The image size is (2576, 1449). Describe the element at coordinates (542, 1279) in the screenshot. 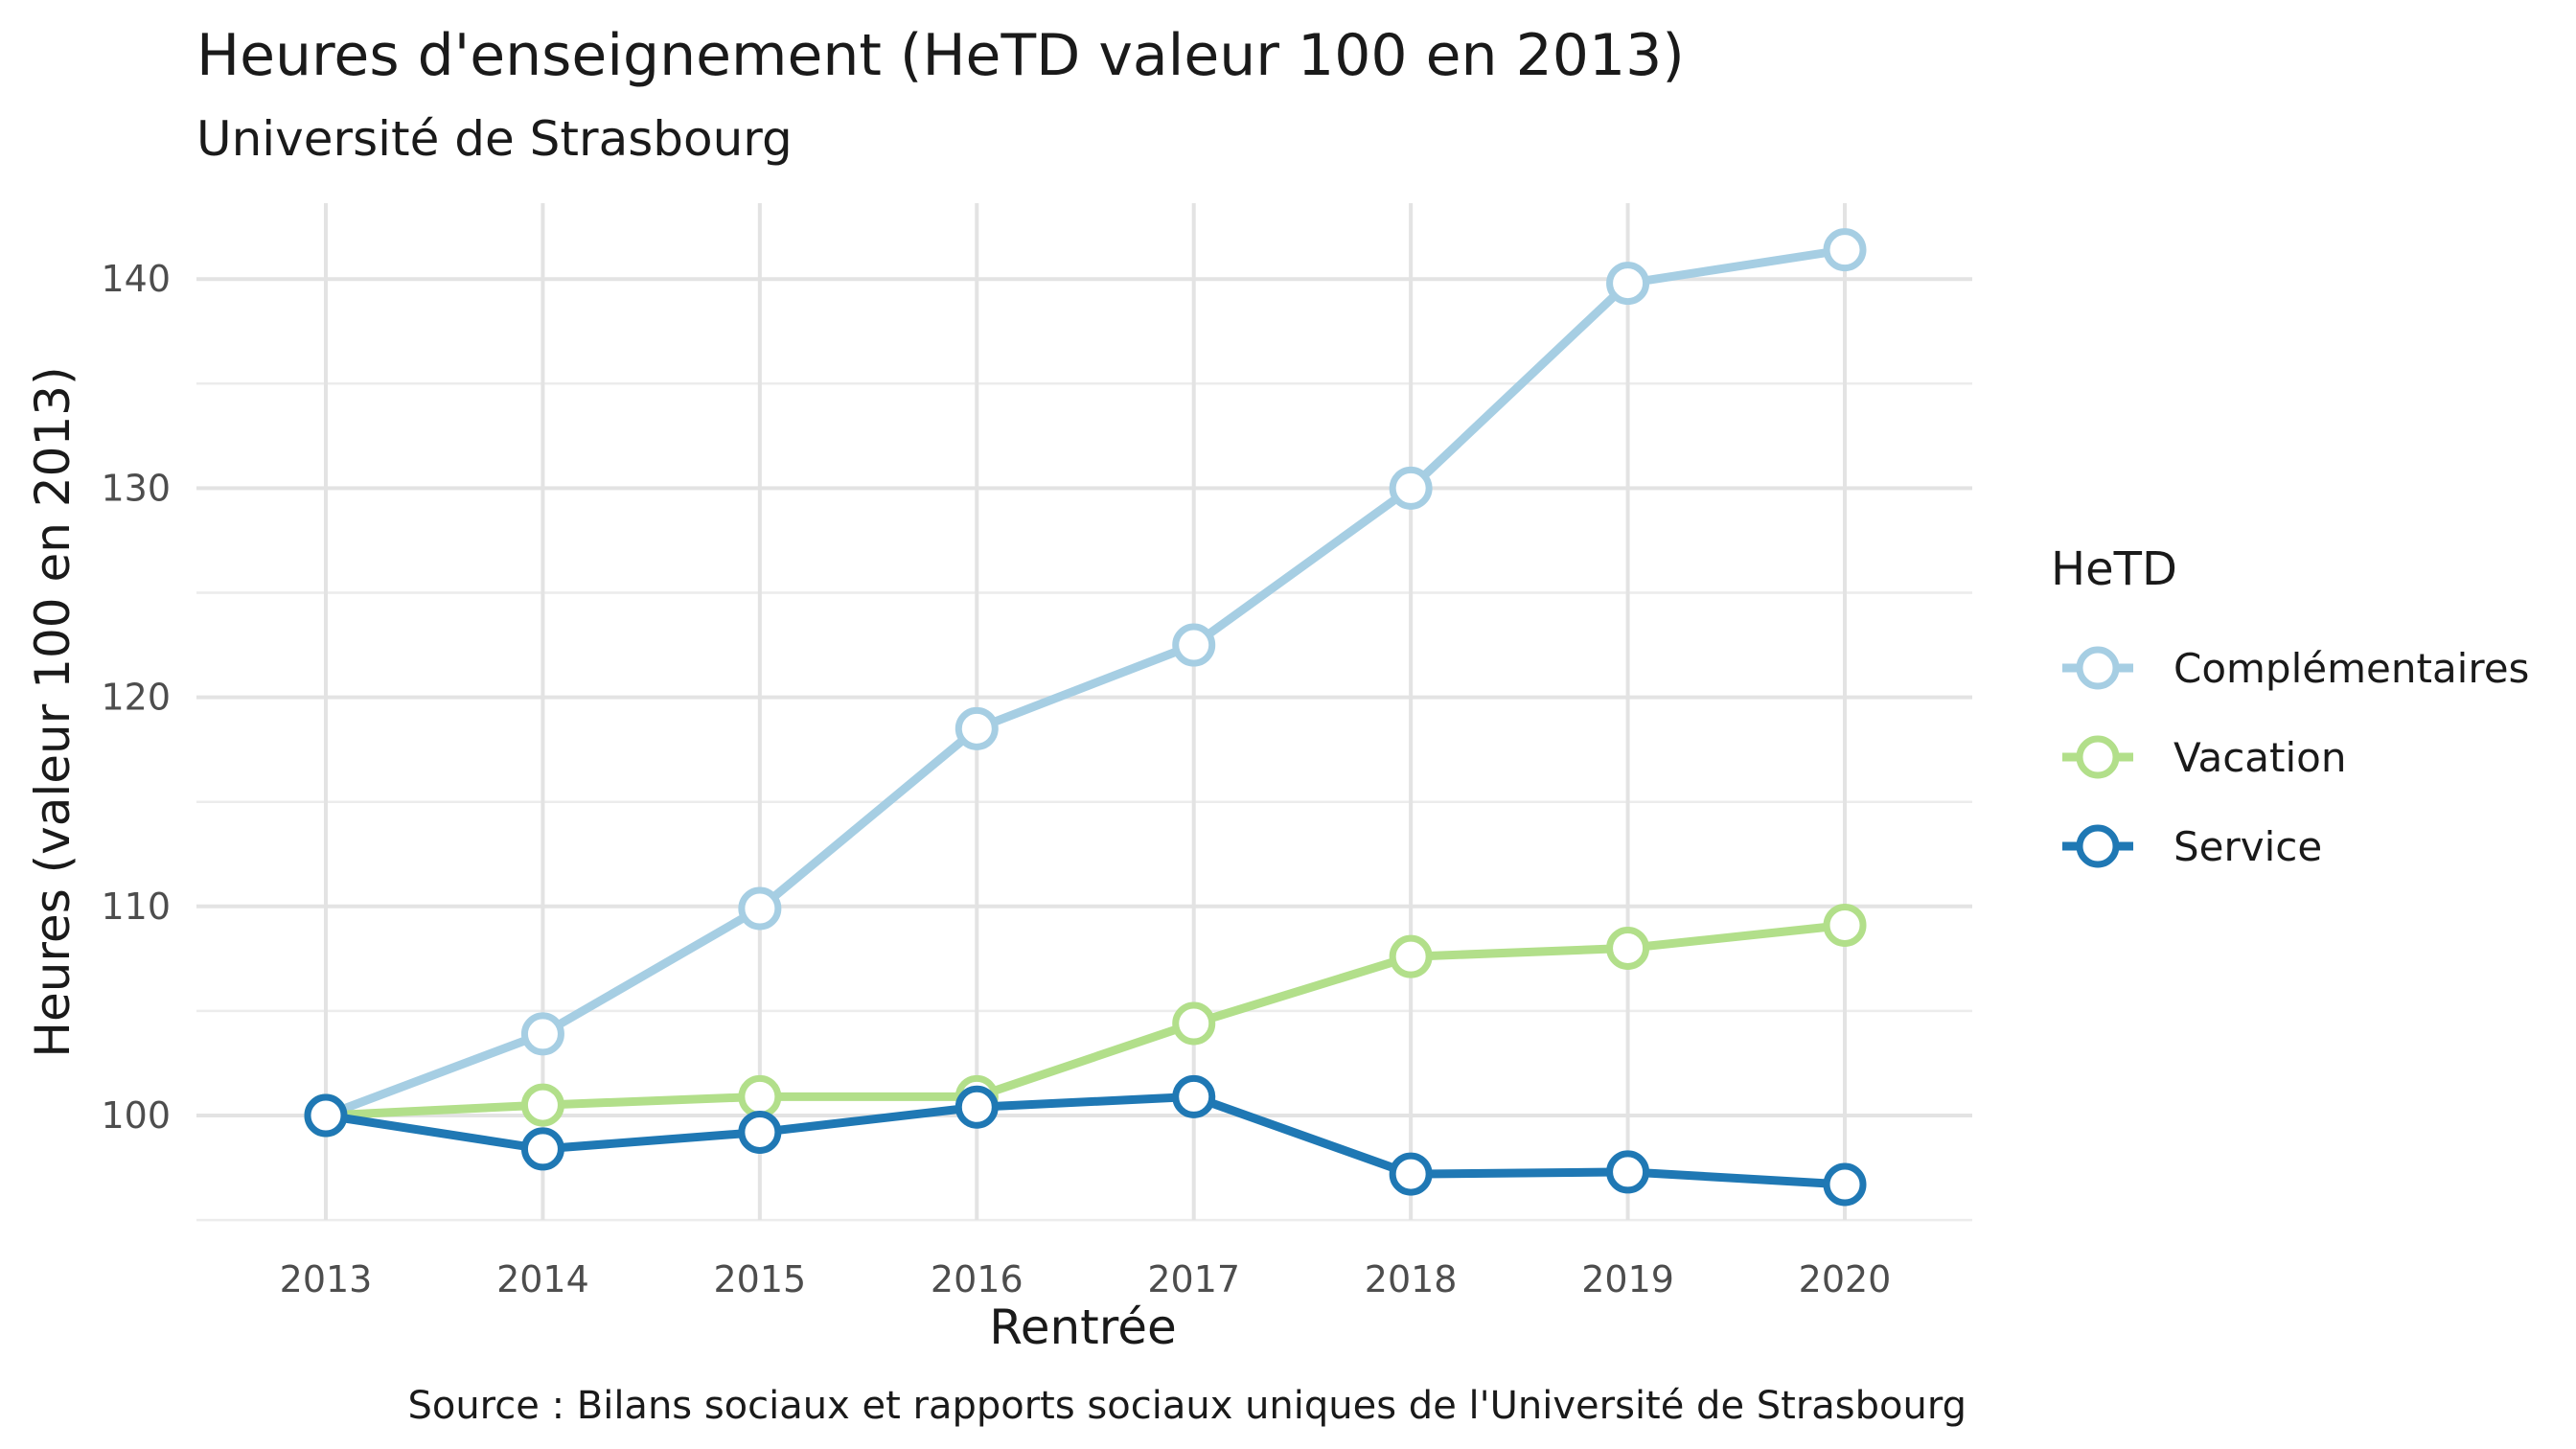

I see `x-tick-label: 2014` at that location.